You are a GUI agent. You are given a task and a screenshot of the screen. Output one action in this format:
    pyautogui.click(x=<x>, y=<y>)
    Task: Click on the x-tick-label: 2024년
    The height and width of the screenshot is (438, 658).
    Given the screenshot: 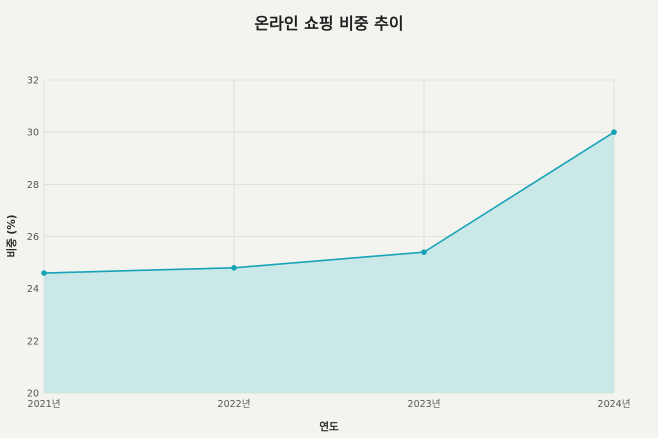 What is the action you would take?
    pyautogui.click(x=614, y=404)
    